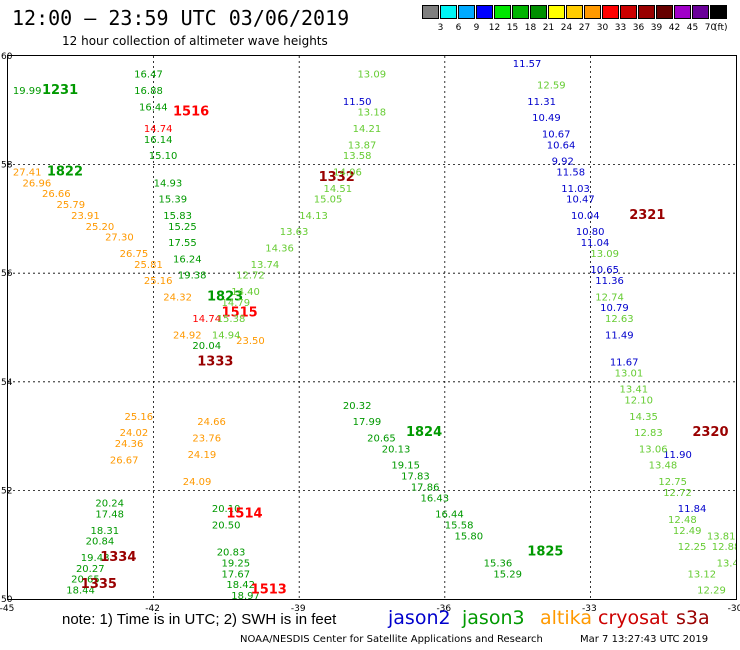 Image resolution: width=740 pixels, height=650 pixels. What do you see at coordinates (231, 319) in the screenshot?
I see `wave-height-point: 15.38` at bounding box center [231, 319].